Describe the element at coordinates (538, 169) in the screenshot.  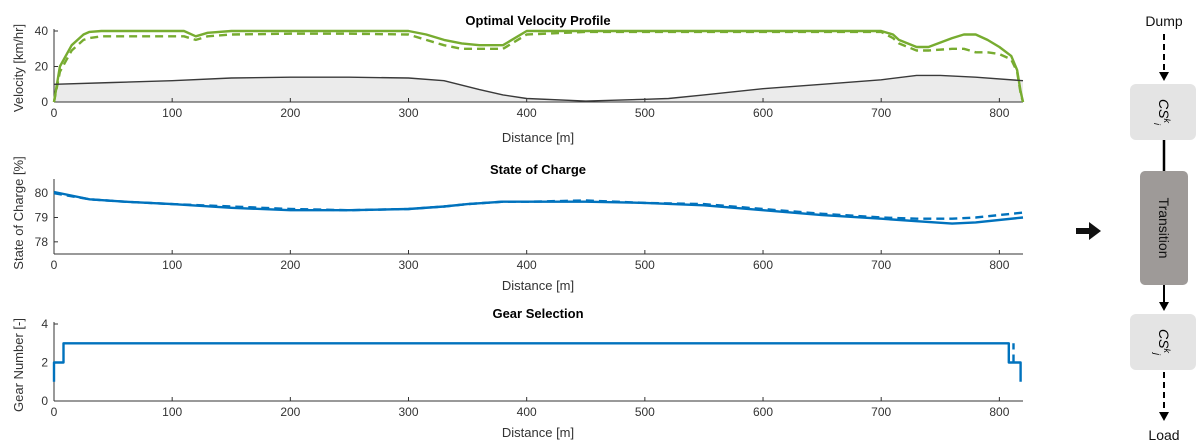
I see `soc-title: State of Charge` at that location.